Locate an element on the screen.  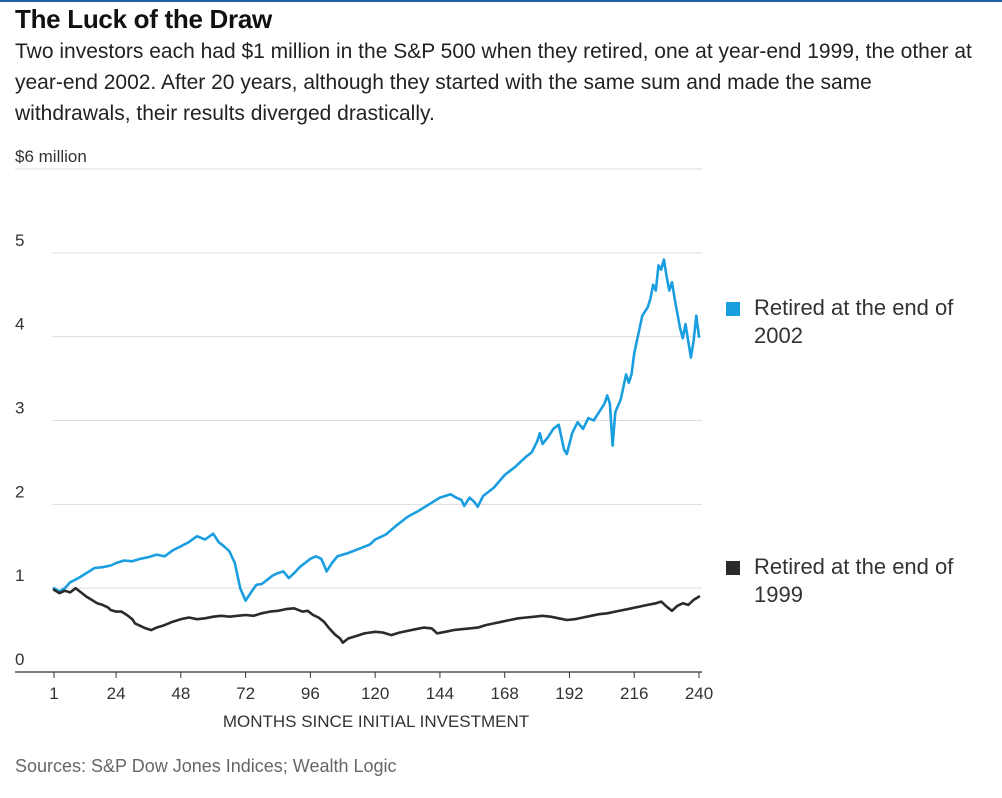
y-tick-label: 1 is located at coordinates (19, 575).